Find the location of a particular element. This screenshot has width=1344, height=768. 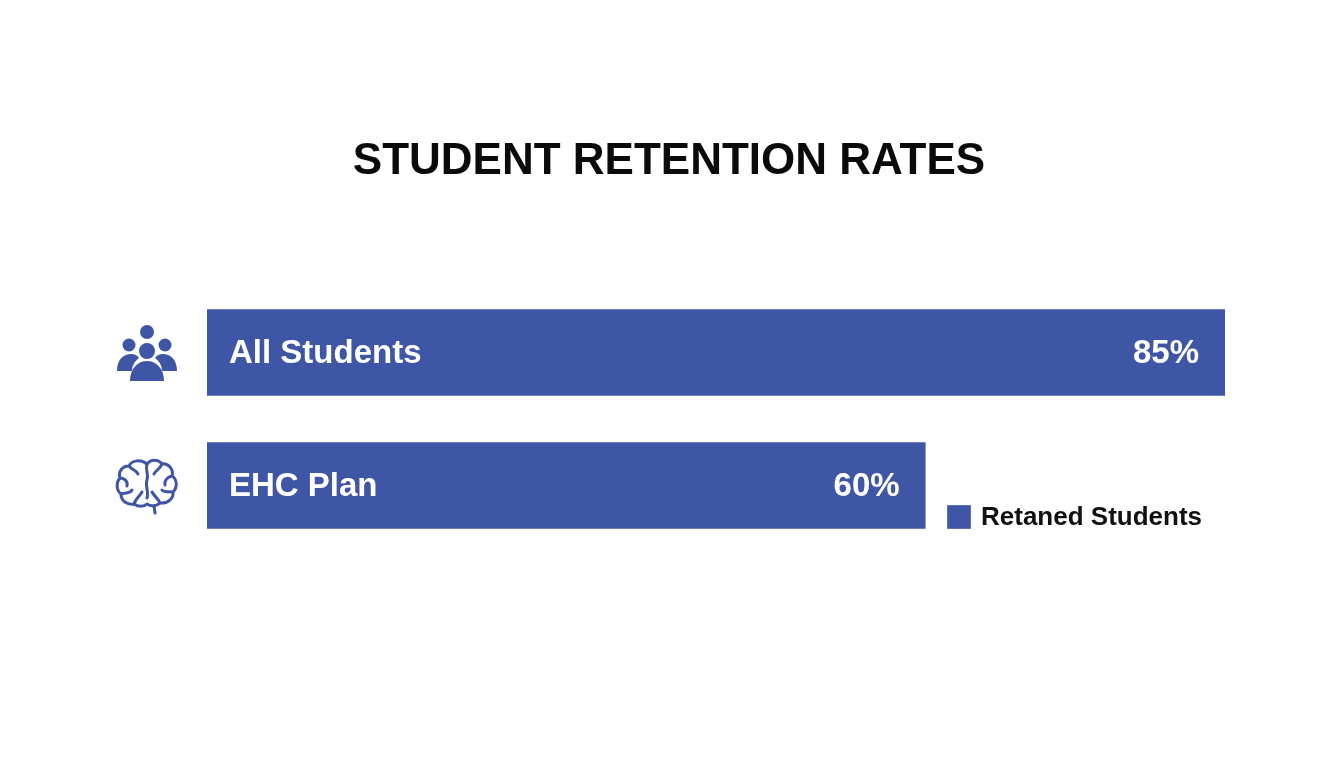

data-label: 60% is located at coordinates (866, 484).